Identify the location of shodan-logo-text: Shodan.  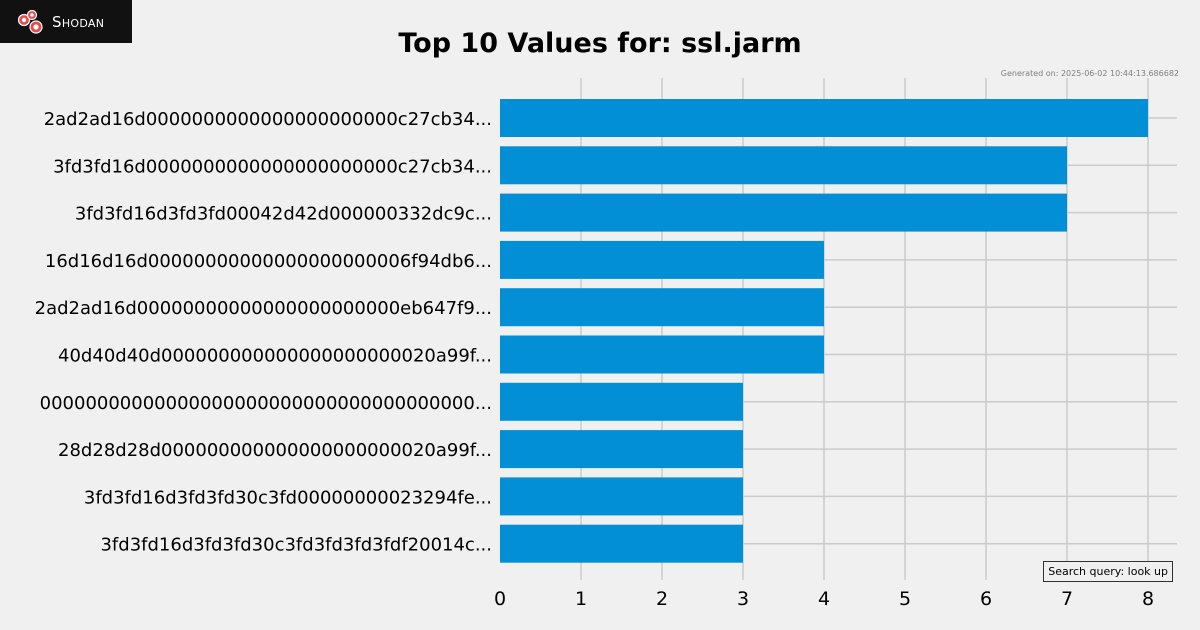
(78, 21).